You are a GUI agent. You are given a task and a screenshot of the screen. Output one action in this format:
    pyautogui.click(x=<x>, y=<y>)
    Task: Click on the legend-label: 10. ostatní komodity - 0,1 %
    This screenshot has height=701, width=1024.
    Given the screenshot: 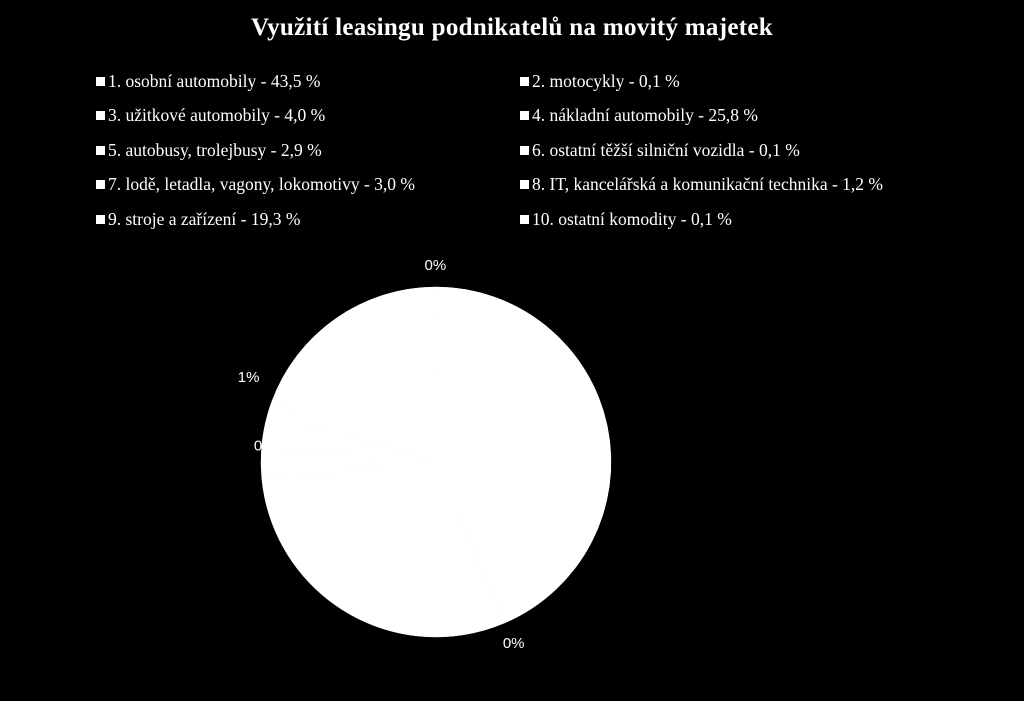 What is the action you would take?
    pyautogui.click(x=632, y=218)
    